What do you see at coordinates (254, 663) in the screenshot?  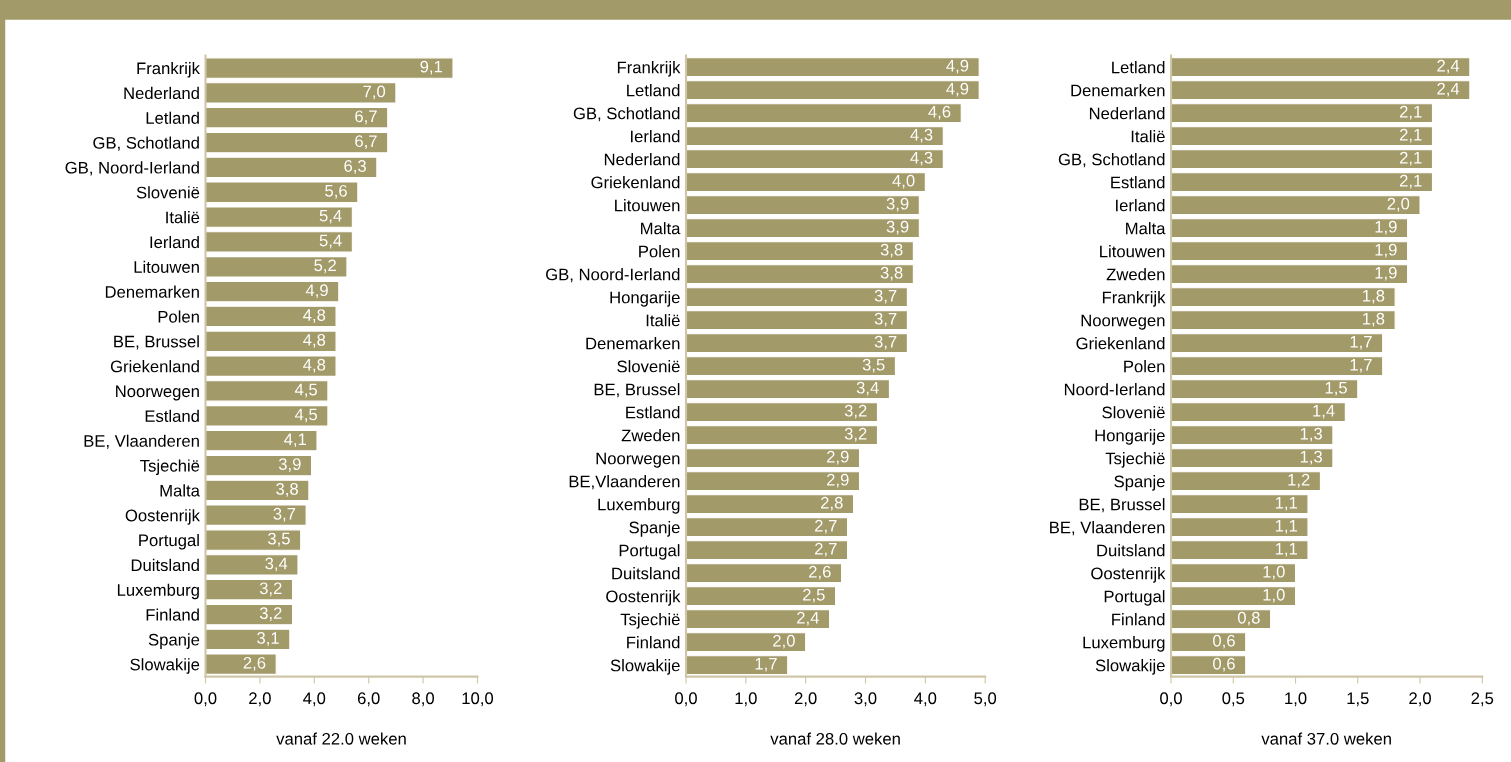 I see `data-label: 2,6` at bounding box center [254, 663].